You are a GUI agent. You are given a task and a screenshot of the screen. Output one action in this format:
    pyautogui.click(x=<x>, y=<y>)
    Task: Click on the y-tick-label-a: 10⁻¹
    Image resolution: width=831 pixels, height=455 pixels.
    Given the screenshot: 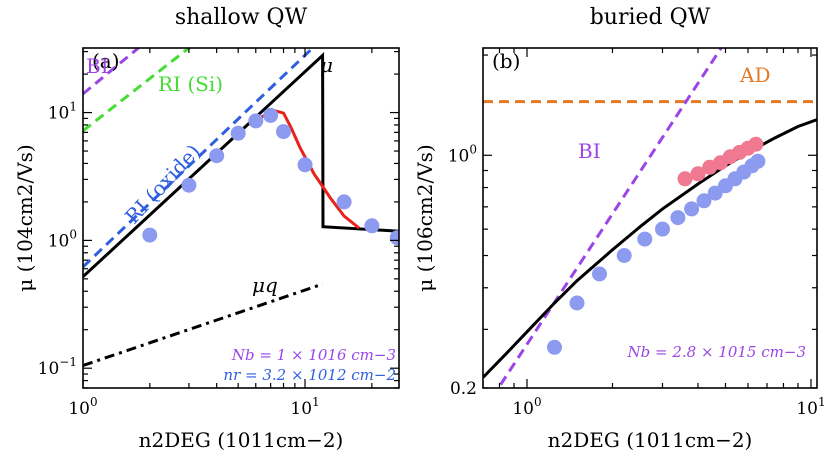 What is the action you would take?
    pyautogui.click(x=57, y=367)
    